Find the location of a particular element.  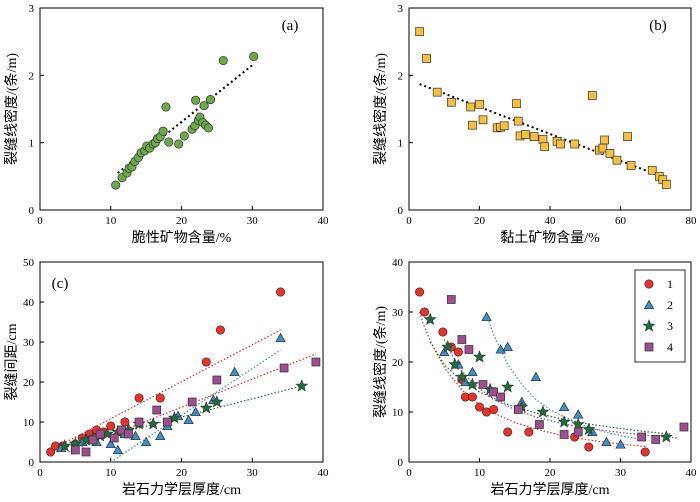

y-tick-label: 20 is located at coordinates (398, 363).